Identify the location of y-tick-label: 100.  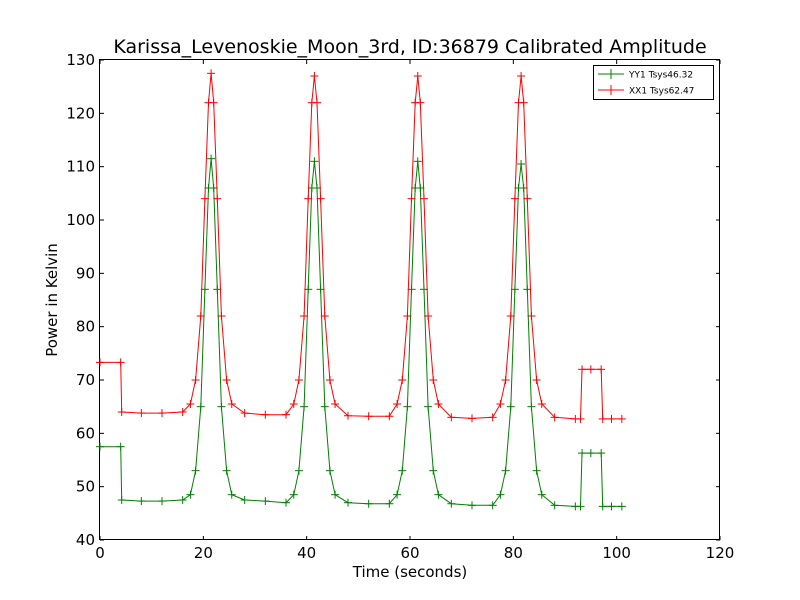
(80, 220).